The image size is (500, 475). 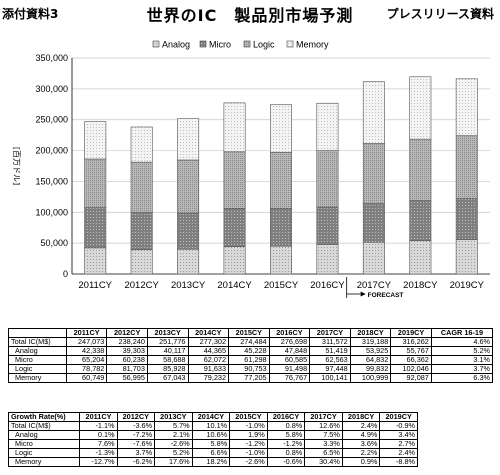 What do you see at coordinates (281, 180) in the screenshot?
I see `bar-logic-2015cy` at bounding box center [281, 180].